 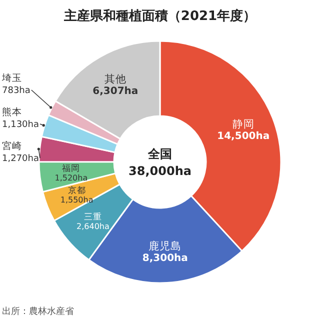 What do you see at coordinates (93, 226) in the screenshot?
I see `data-label: 2,640ha` at bounding box center [93, 226].